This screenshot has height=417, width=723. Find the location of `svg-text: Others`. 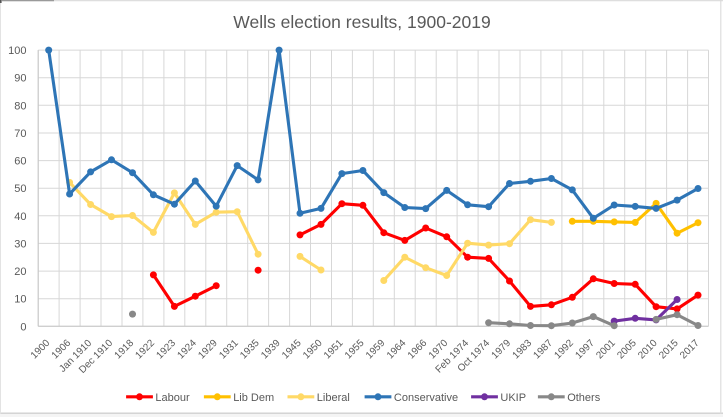

svg-text: Others is located at coordinates (584, 398).